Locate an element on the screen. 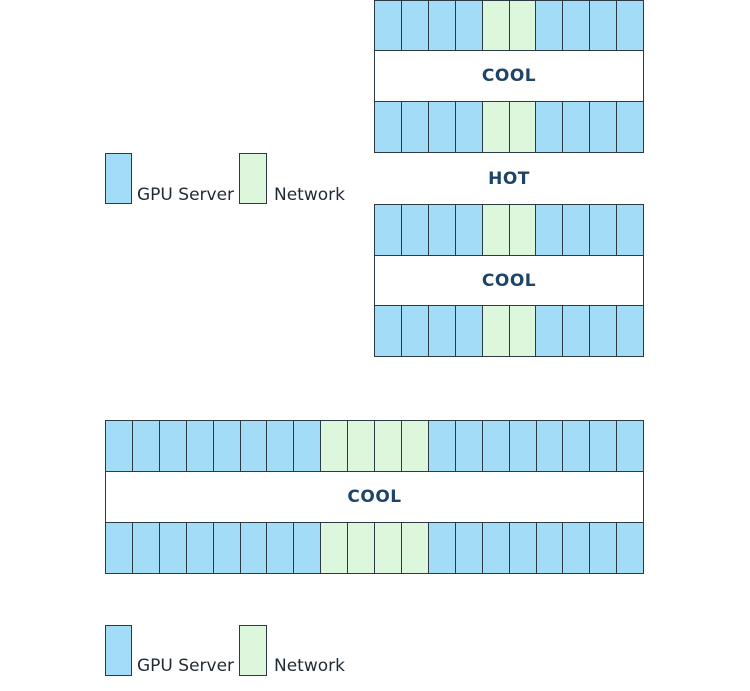  large-pod-cool-aisle: COOL is located at coordinates (374, 497).